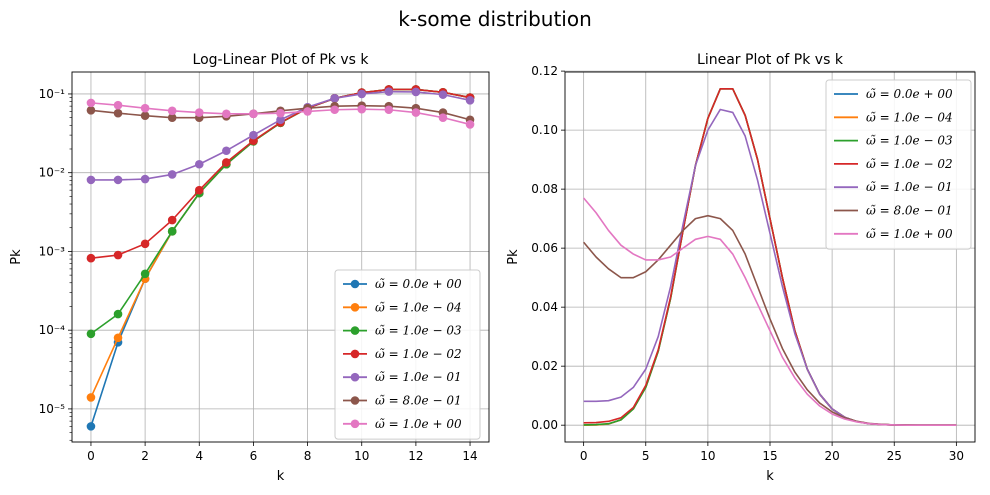 The image size is (990, 495). Describe the element at coordinates (52, 94) in the screenshot. I see `y-tick-label: 10⁻¹` at that location.